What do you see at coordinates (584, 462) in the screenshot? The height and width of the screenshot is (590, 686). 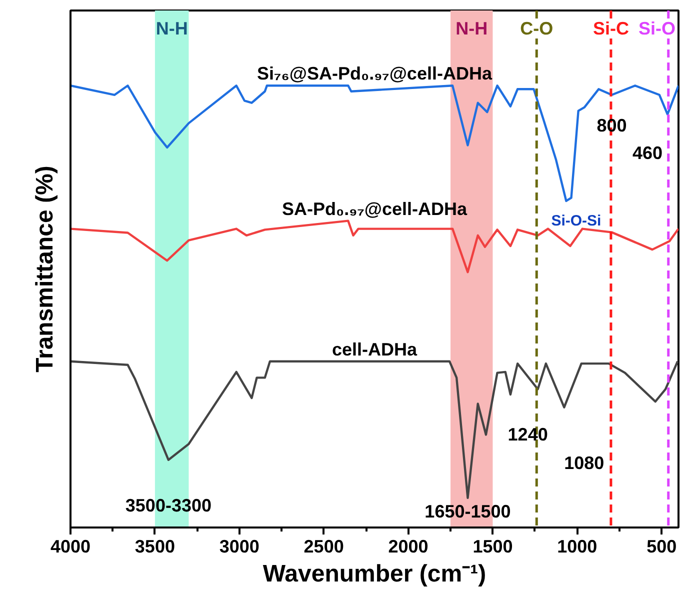 I see `annotation: 1080` at bounding box center [584, 462].